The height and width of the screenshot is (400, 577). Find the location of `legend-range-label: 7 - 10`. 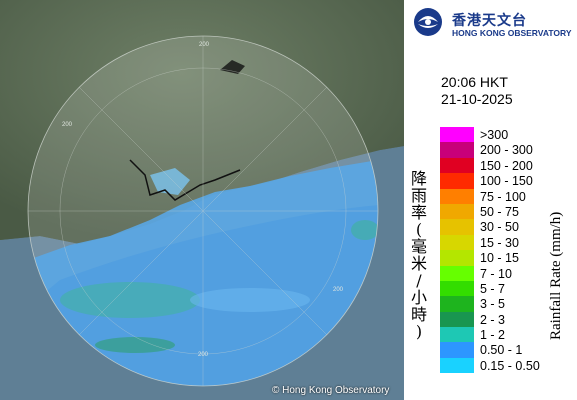

legend-range-label: 7 - 10 is located at coordinates (496, 273).